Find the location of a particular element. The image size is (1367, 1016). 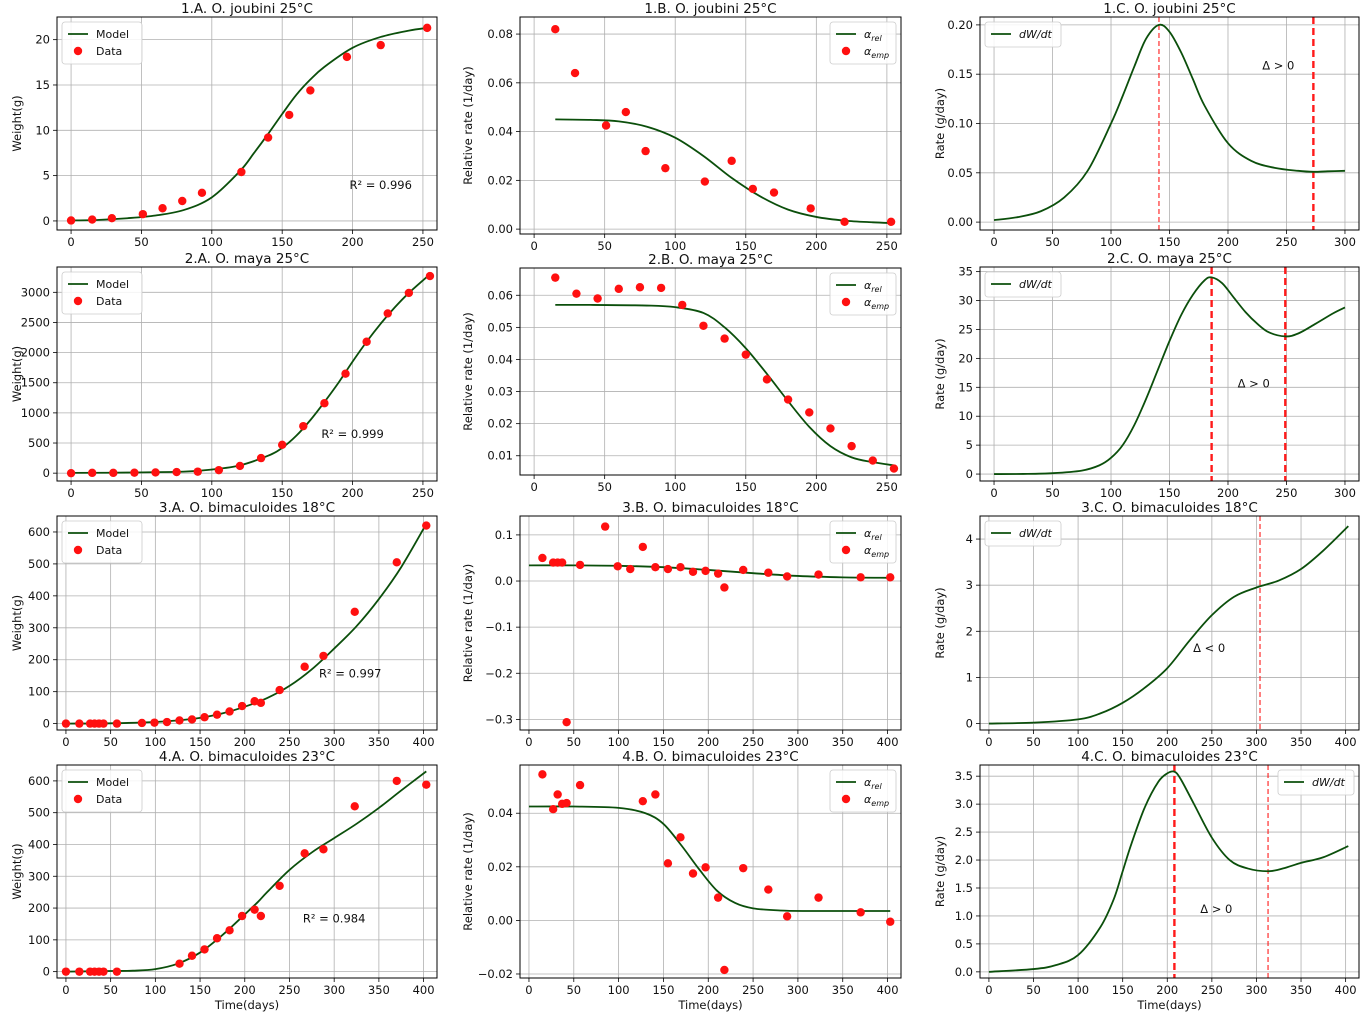

y-tick-label: 0.02 is located at coordinates (500, 424).